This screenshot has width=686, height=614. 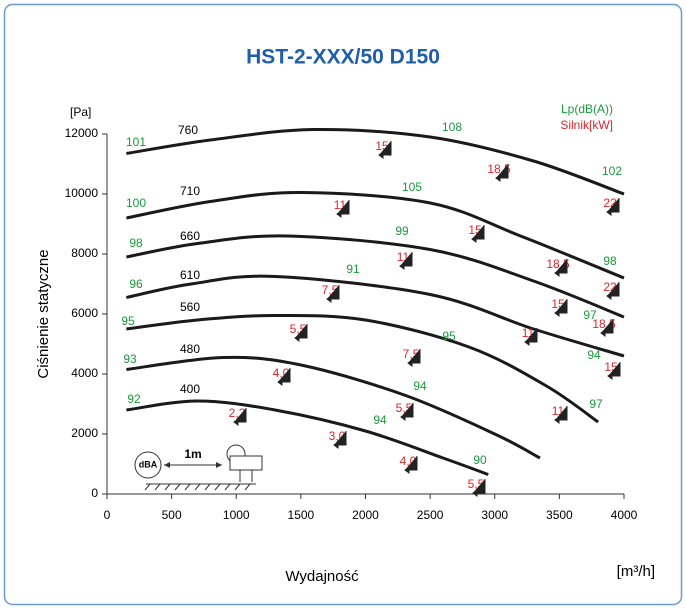 What do you see at coordinates (82, 133) in the screenshot?
I see `y-tick-label: 12000` at bounding box center [82, 133].